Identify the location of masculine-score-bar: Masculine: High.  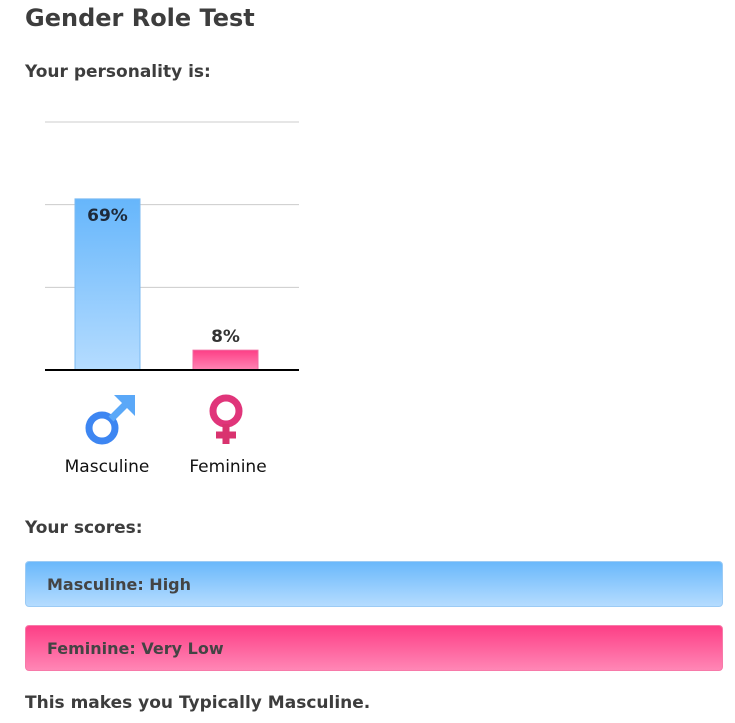
(374, 584).